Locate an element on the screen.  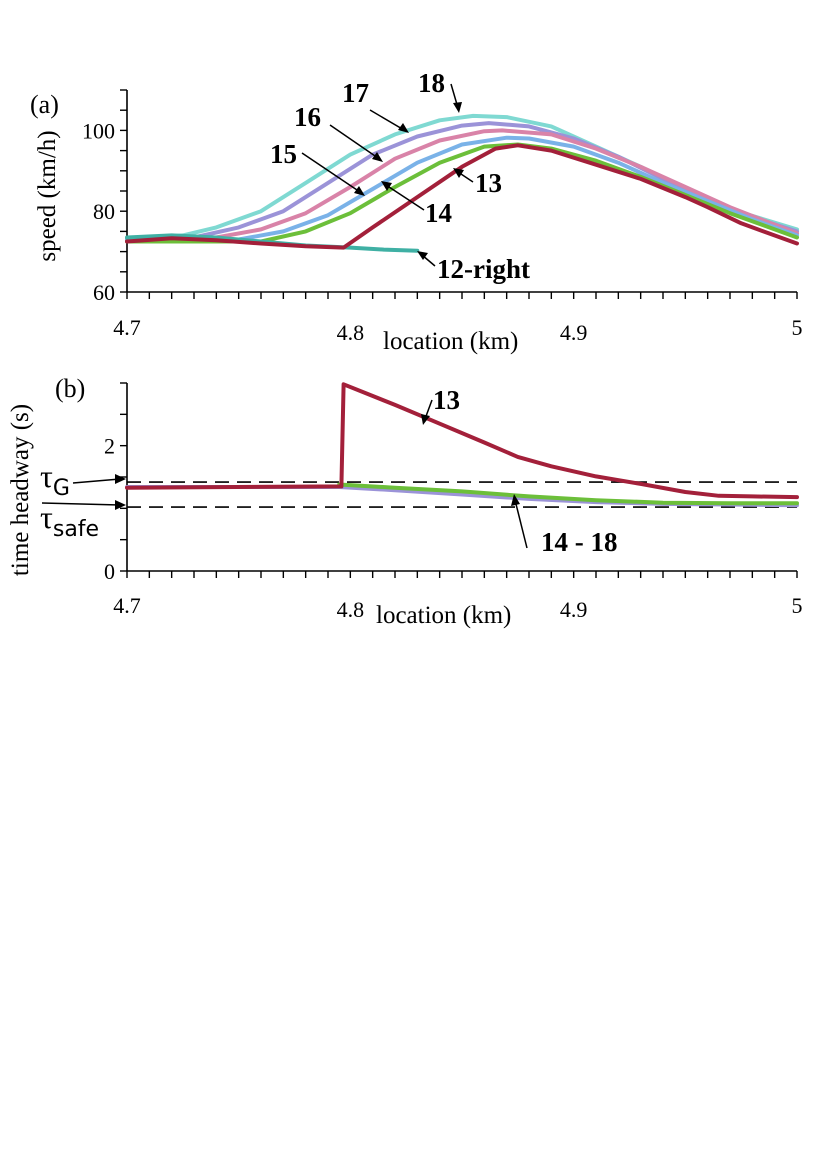
series-label-13-b: 13 is located at coordinates (446, 400).